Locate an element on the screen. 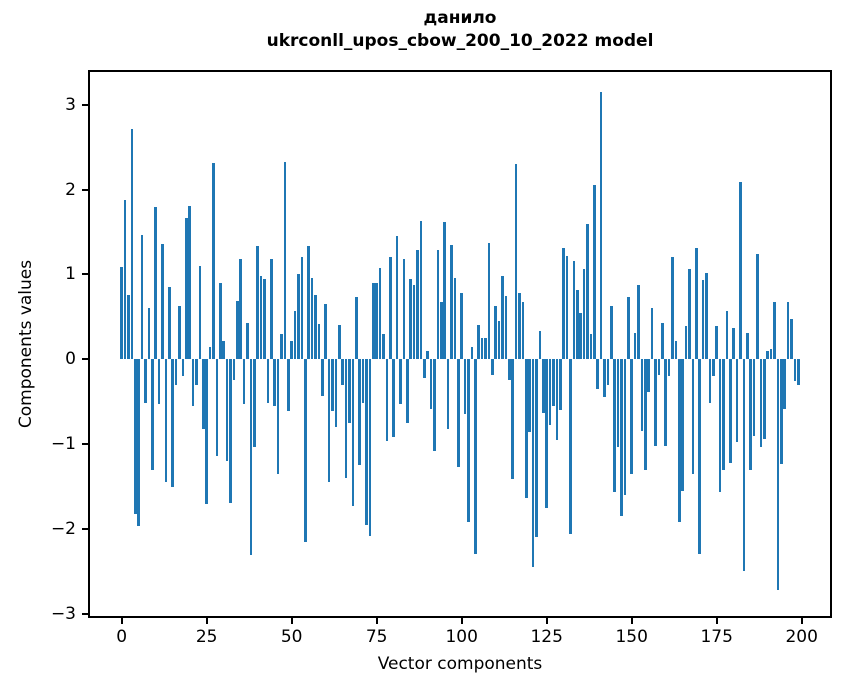  x-tick-label-125: 125 is located at coordinates (546, 637).